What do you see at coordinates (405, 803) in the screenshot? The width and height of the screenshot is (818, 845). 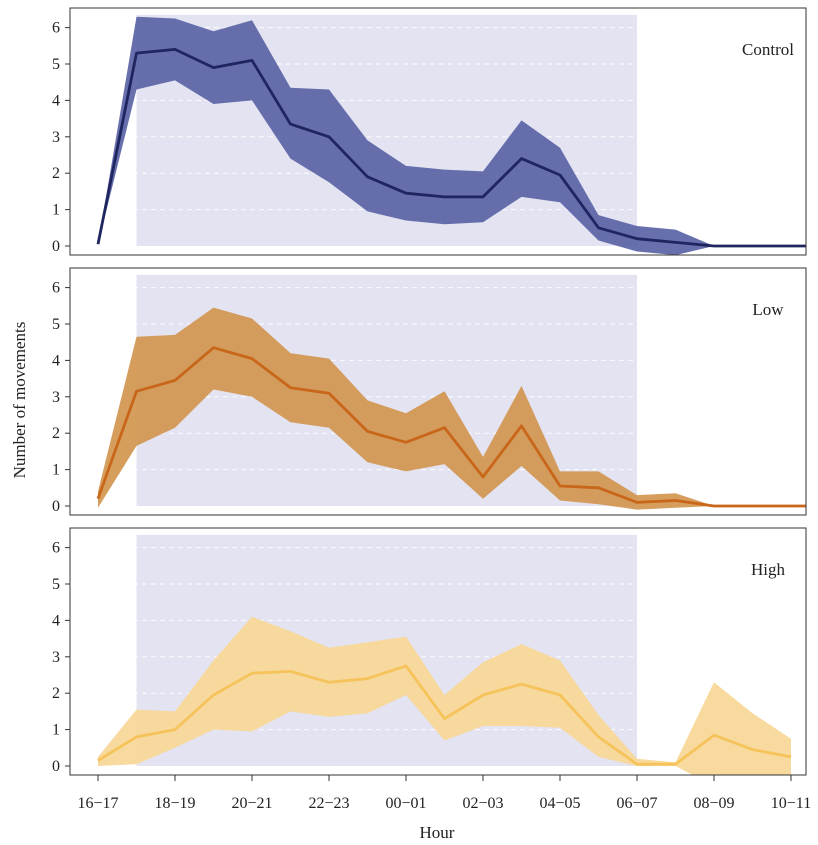 I see `x-tick-label: 00−01` at bounding box center [405, 803].